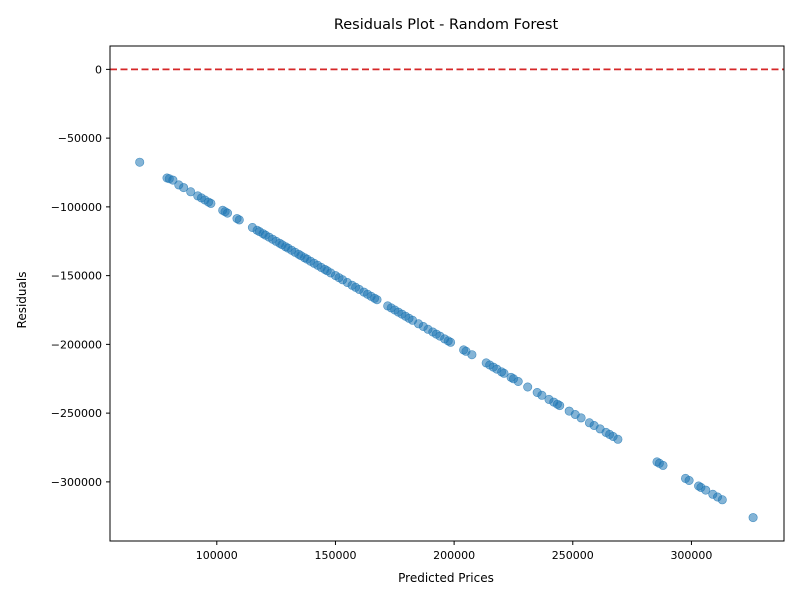  What do you see at coordinates (691, 555) in the screenshot?
I see `x-tick-label: 300000` at bounding box center [691, 555].